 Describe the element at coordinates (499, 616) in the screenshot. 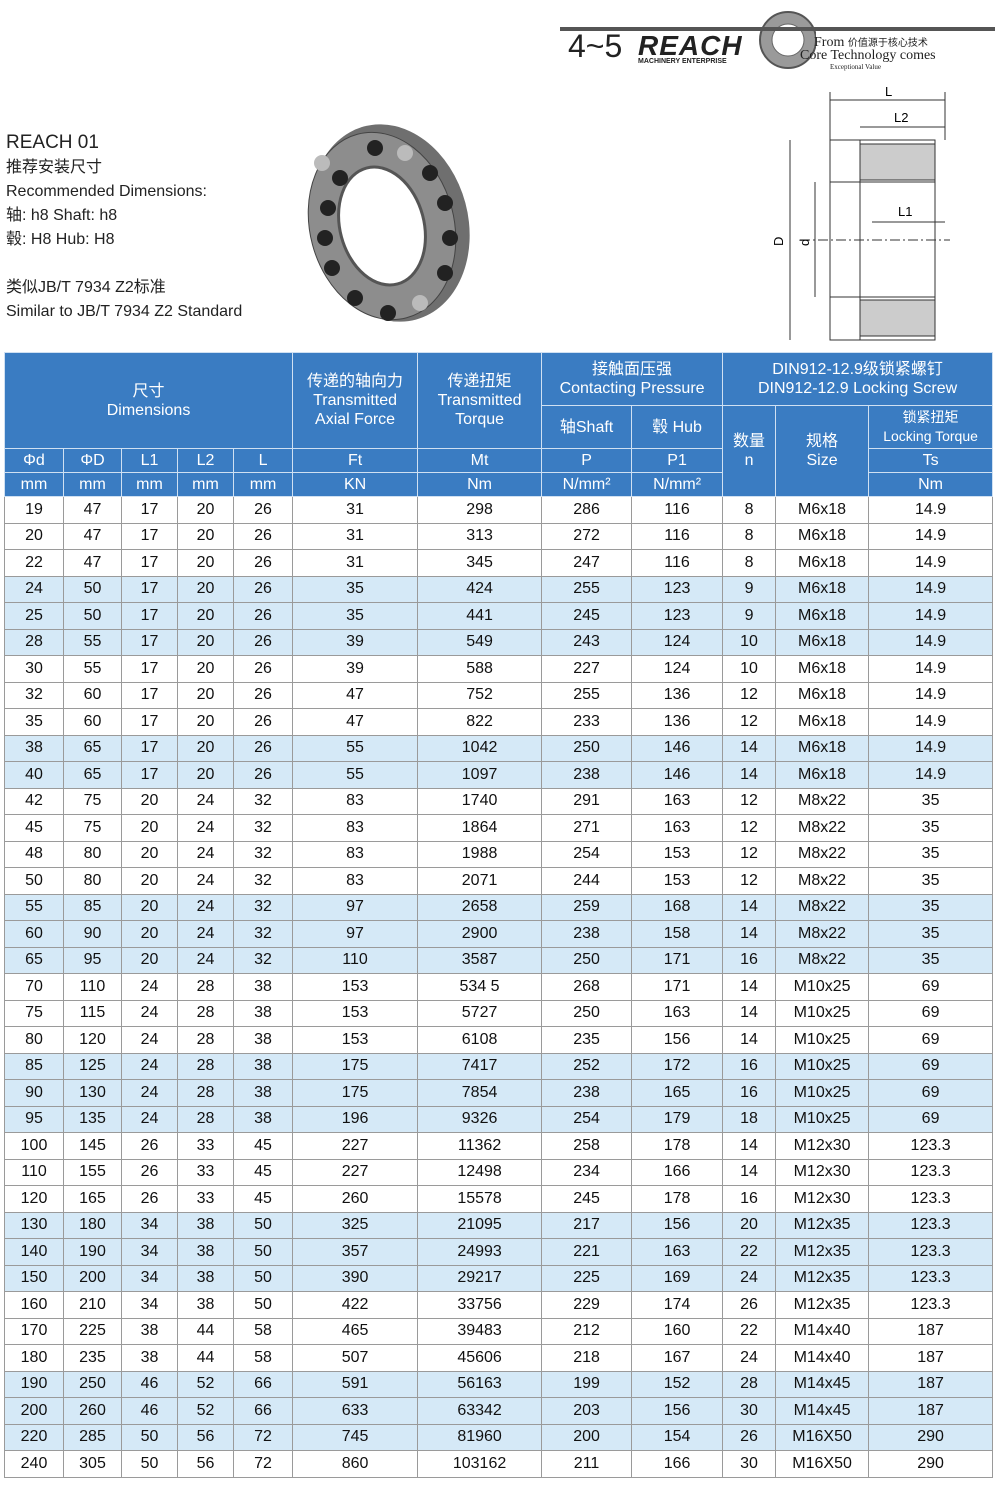

I see `table-row: 25 50 17 20 26 35 441 245 123 9 M6x18 14.9` at that location.